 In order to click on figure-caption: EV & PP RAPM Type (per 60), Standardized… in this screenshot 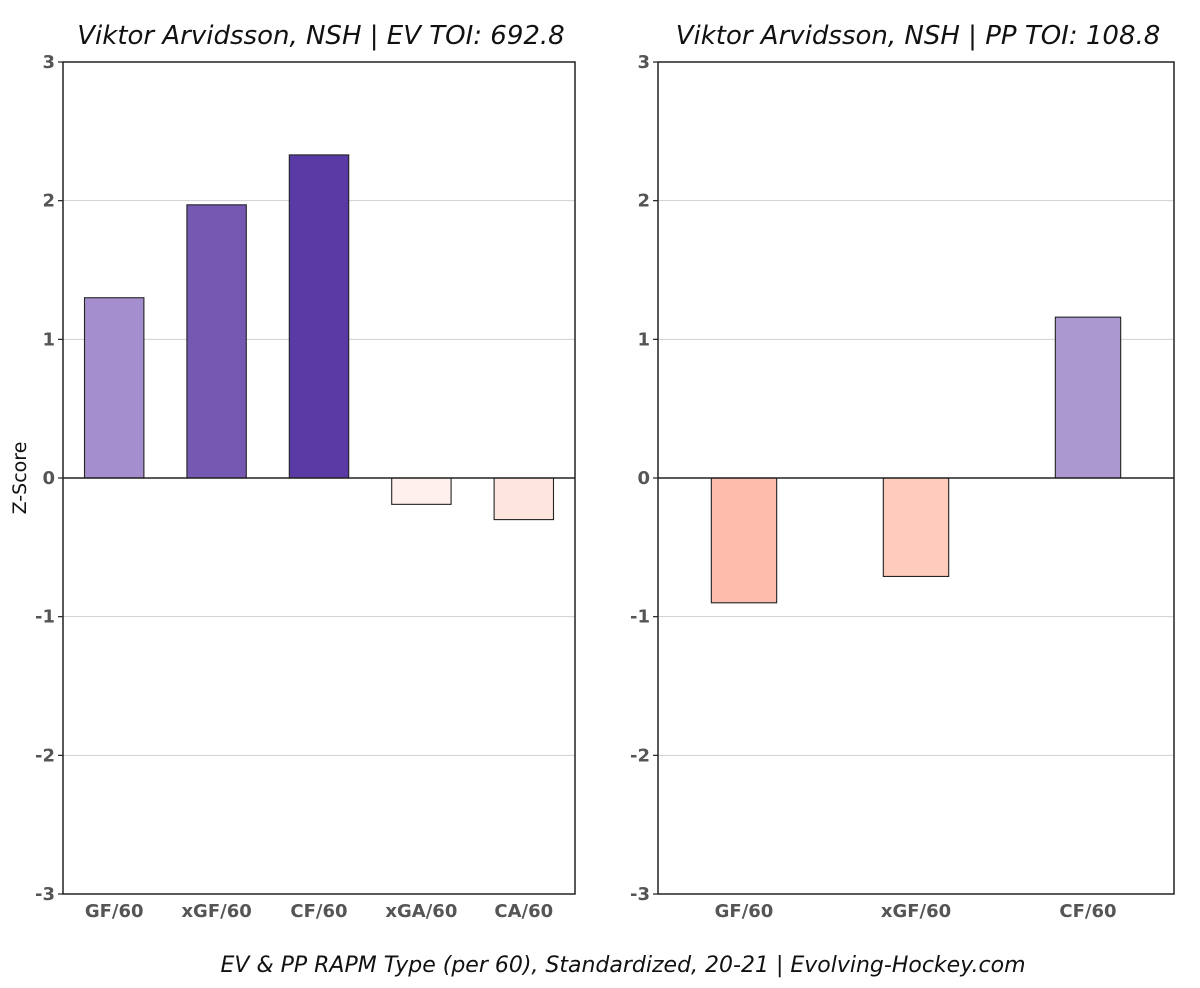, I will do `click(623, 965)`.